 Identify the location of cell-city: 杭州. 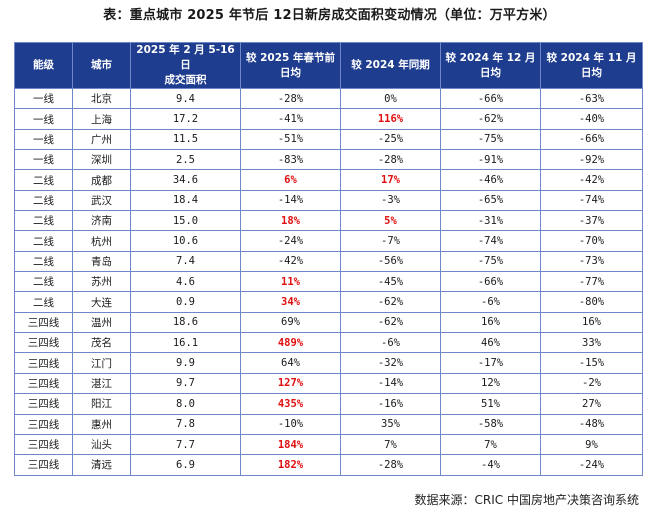
(101, 241).